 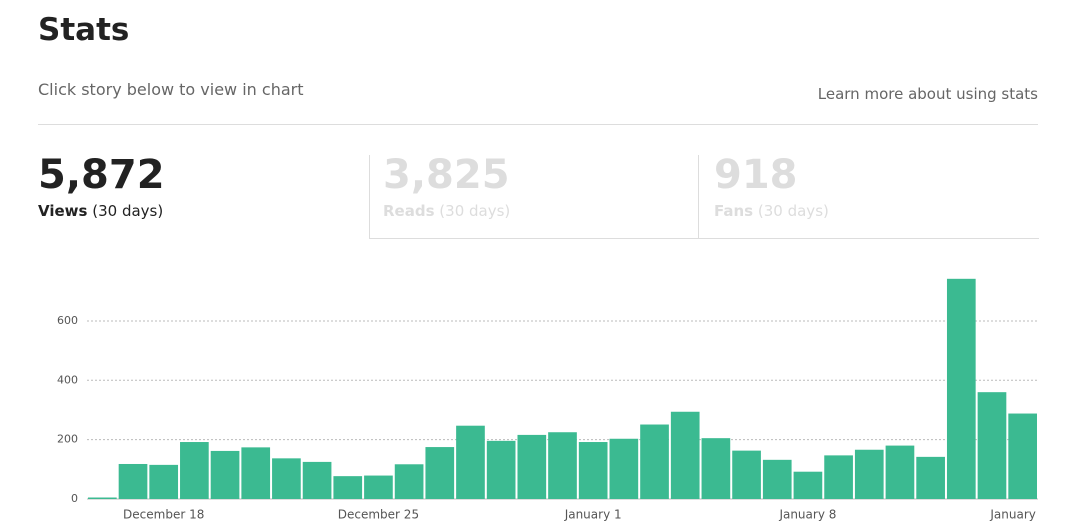 I want to click on divider, so click(x=538, y=124).